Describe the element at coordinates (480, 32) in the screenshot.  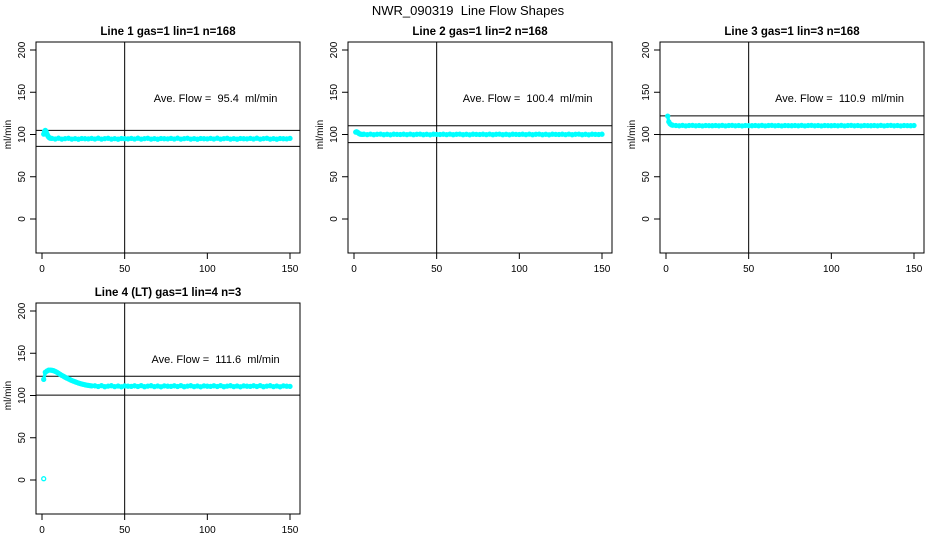
I see `subplot-title: Line 2 gas=1 lin=2 n=168` at that location.